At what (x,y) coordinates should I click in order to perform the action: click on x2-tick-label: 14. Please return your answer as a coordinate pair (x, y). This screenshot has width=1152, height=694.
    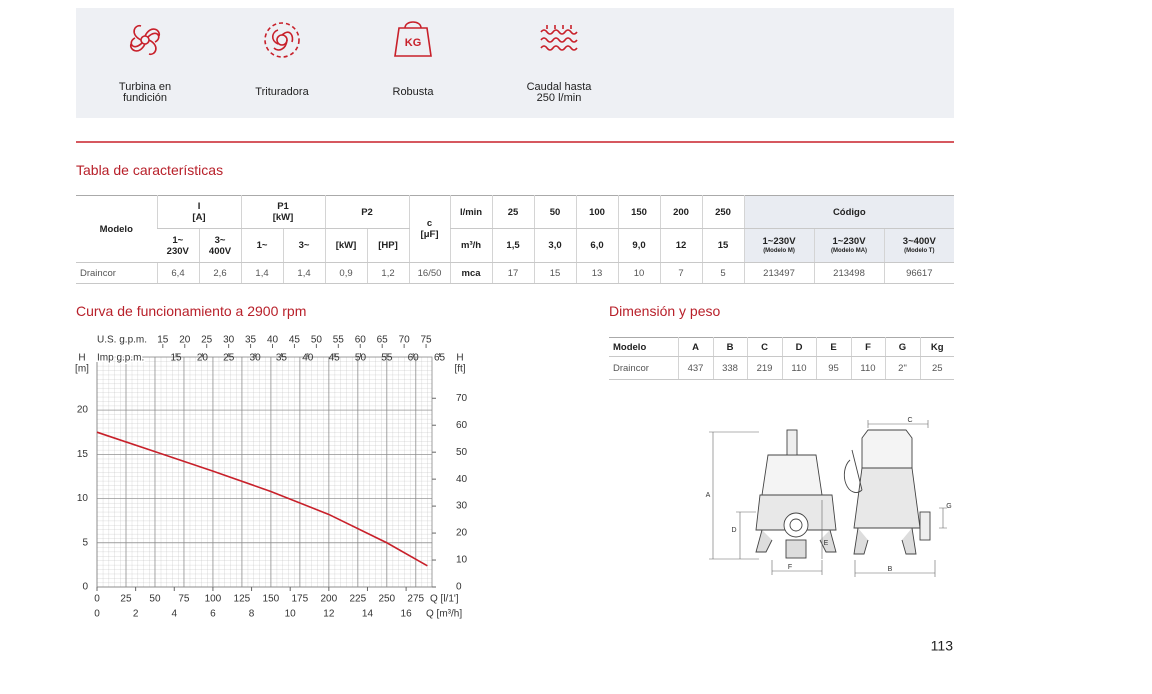
    Looking at the image, I should click on (368, 614).